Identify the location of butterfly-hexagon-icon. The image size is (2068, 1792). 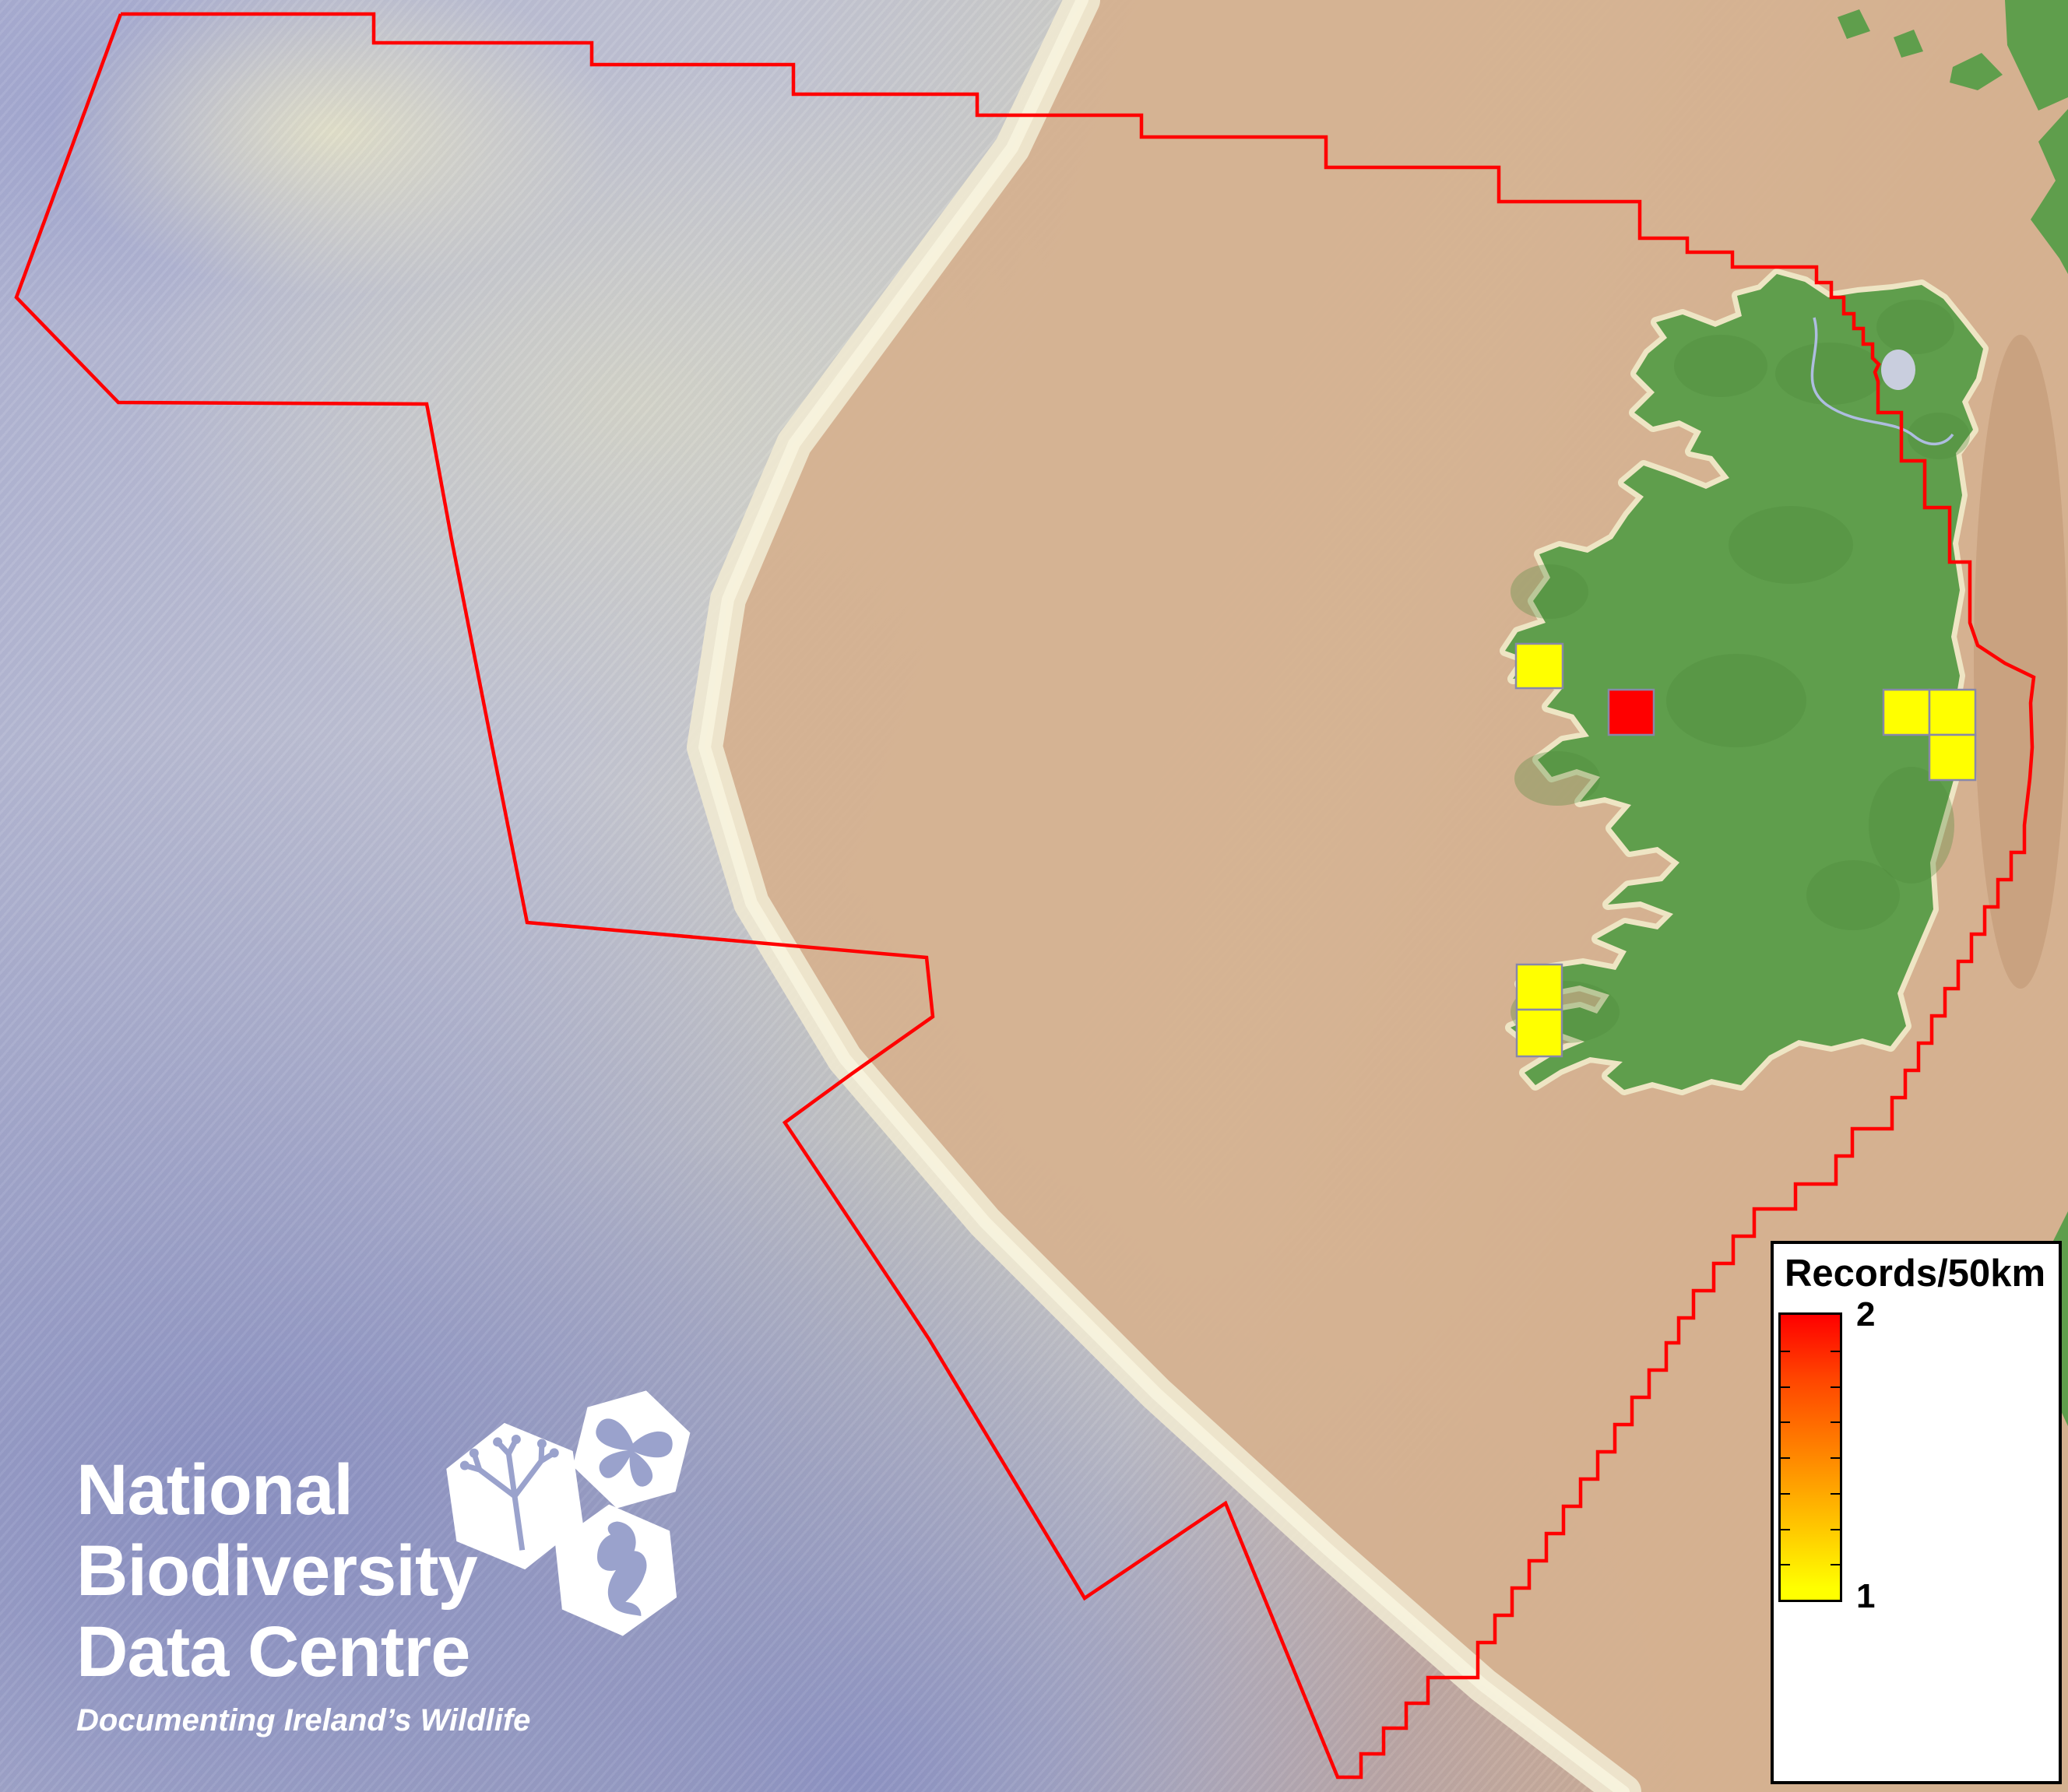
(632, 1449).